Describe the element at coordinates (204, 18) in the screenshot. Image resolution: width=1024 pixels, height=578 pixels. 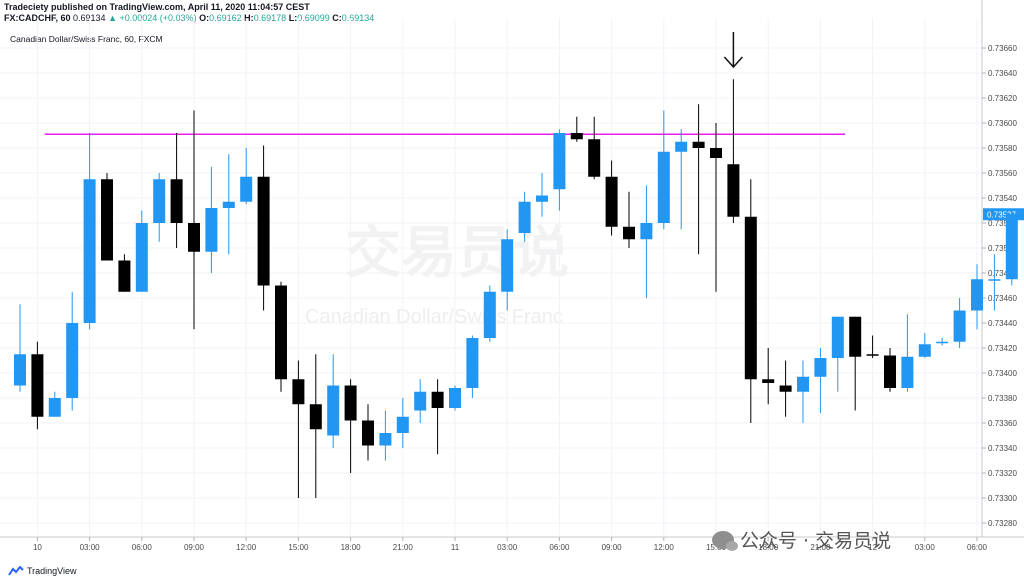
I see `open-label: O:` at that location.